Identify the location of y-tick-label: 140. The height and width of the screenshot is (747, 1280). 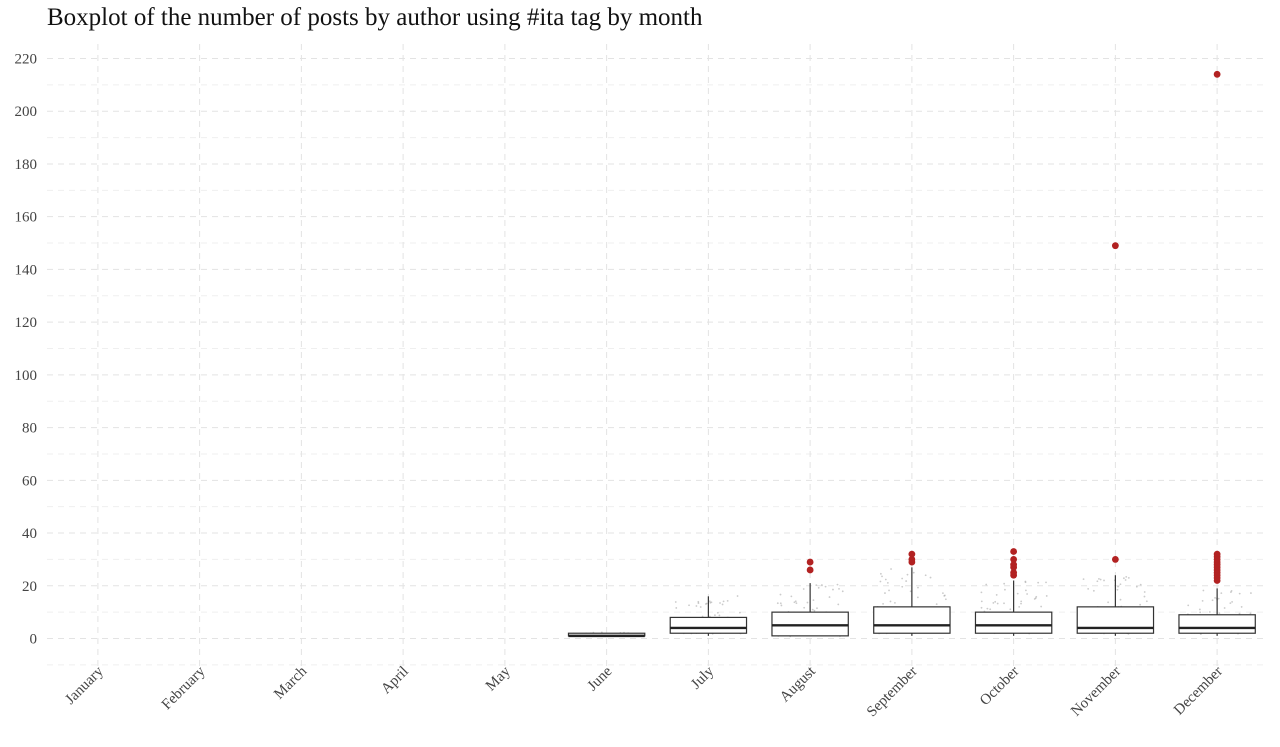
(26, 270).